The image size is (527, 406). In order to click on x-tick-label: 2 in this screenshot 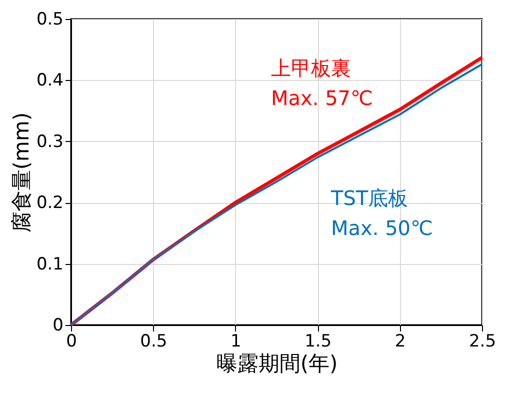, I will do `click(400, 342)`.